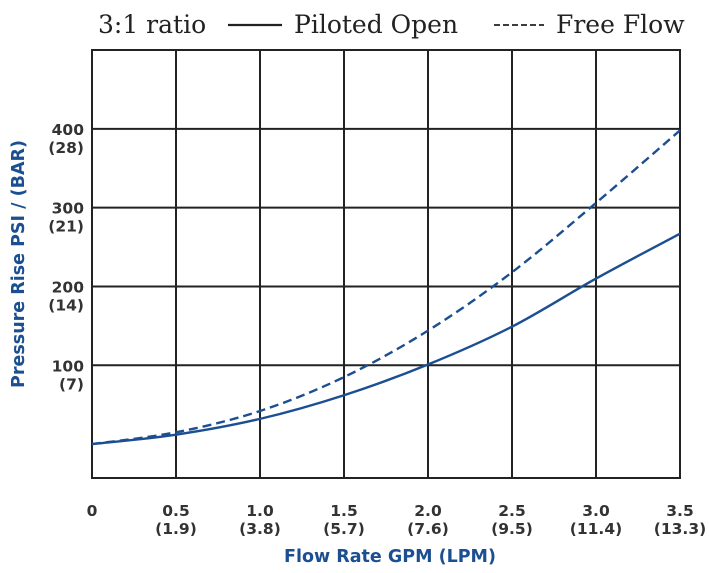 Image resolution: width=709 pixels, height=573 pixels. Describe the element at coordinates (680, 529) in the screenshot. I see `x-tick-sublabel: (13.3)` at that location.